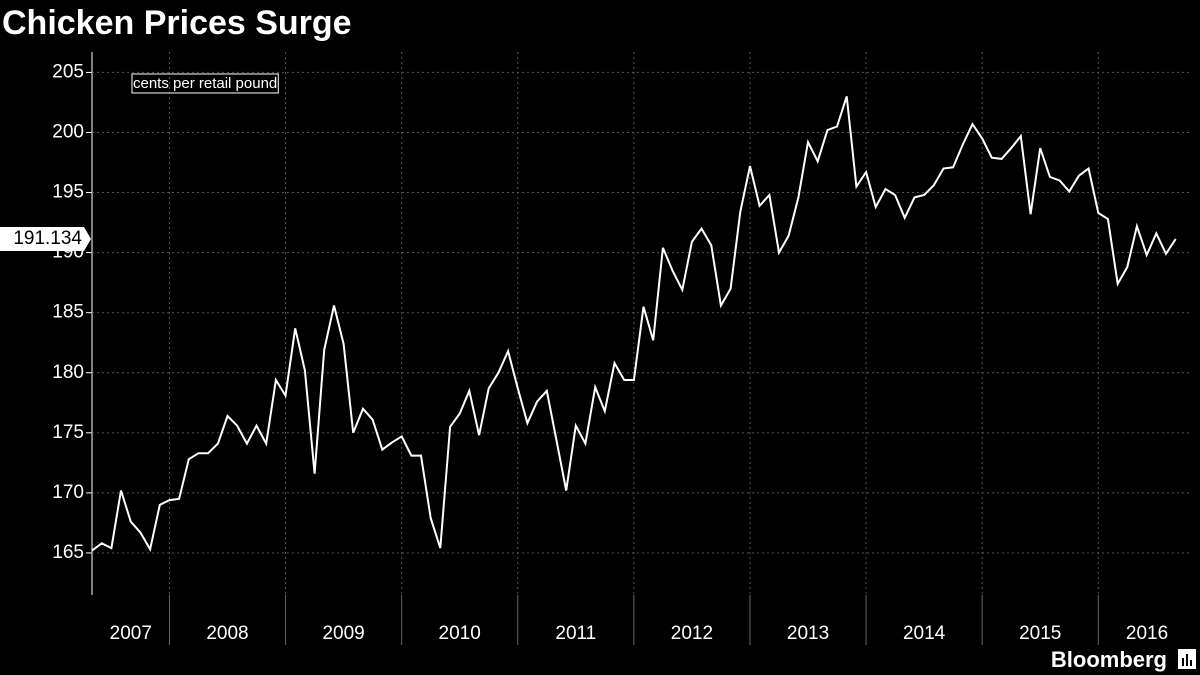 This screenshot has width=1200, height=675. What do you see at coordinates (1109, 659) in the screenshot?
I see `source: Bloomberg` at bounding box center [1109, 659].